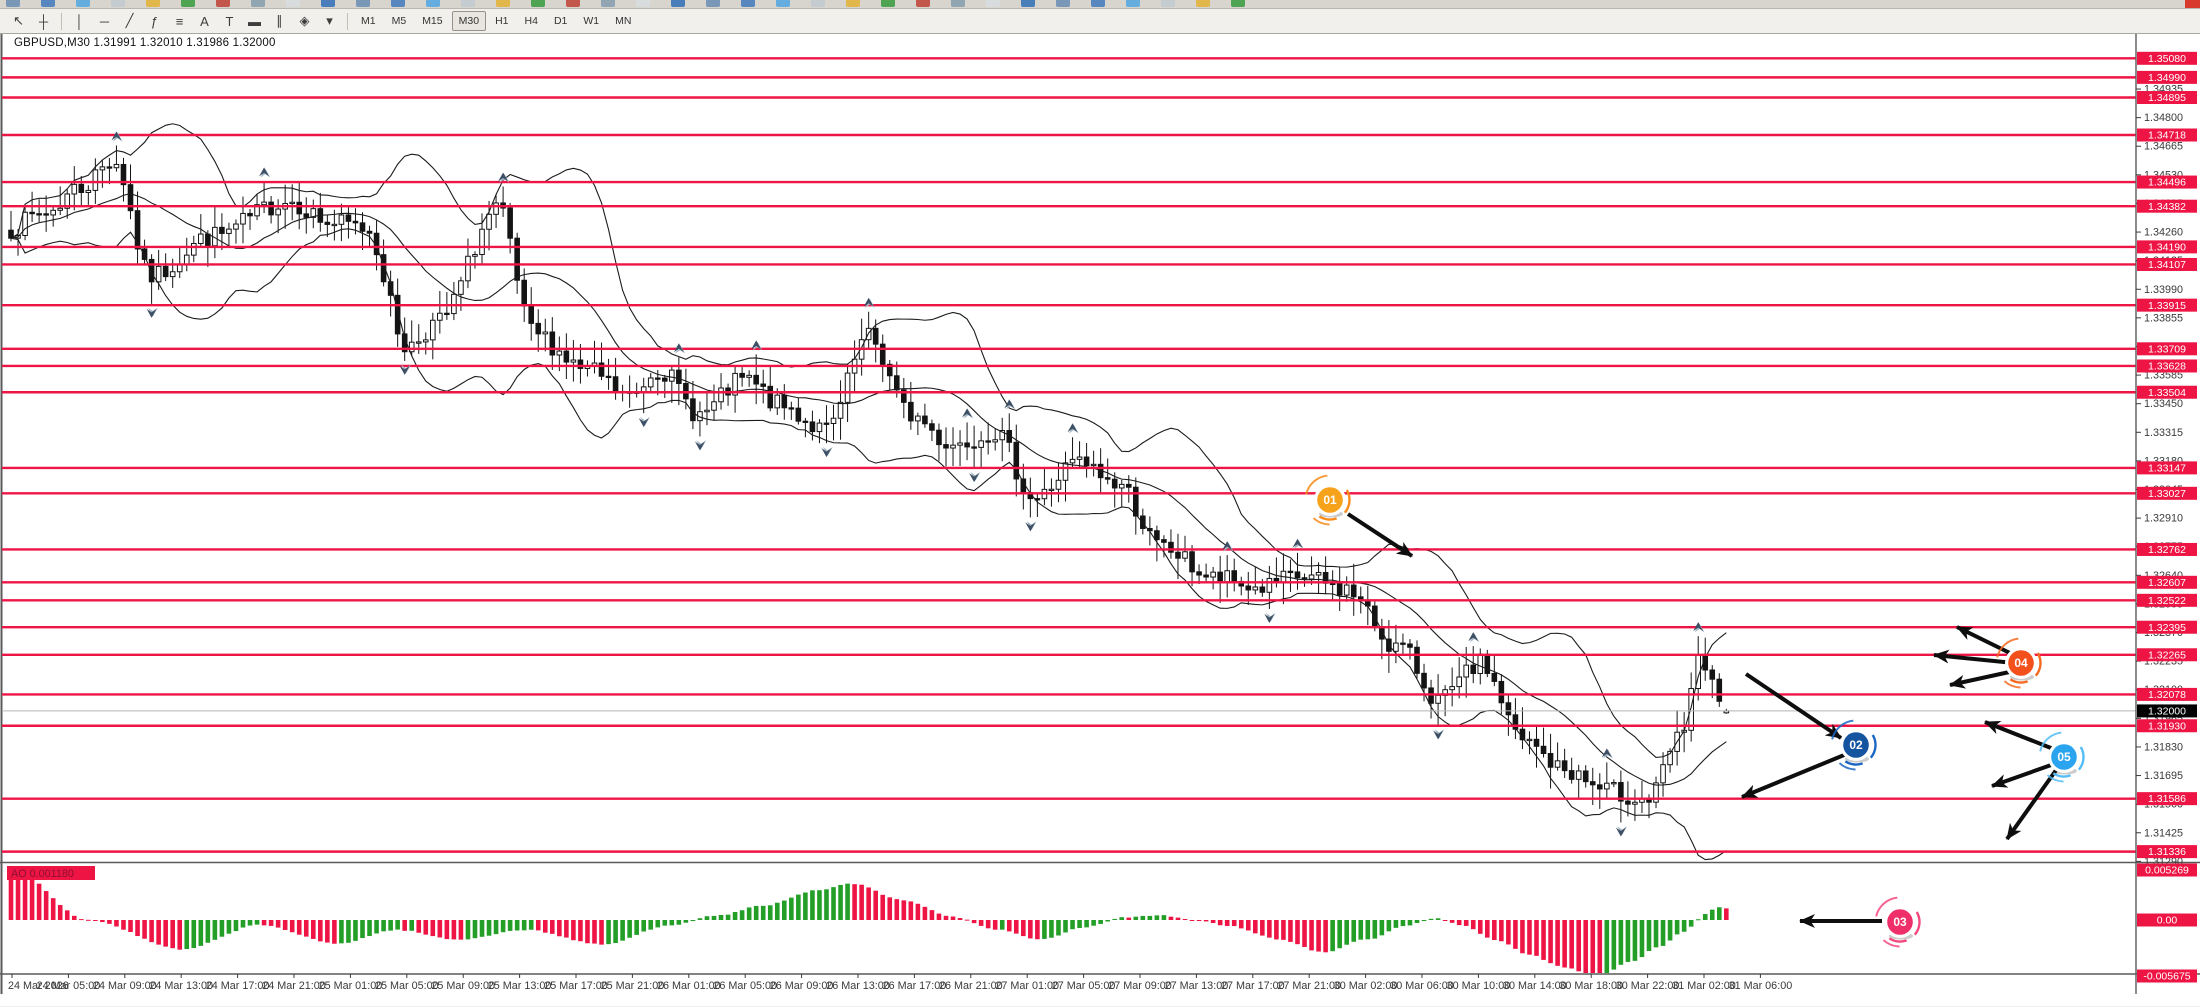  What do you see at coordinates (204, 21) in the screenshot?
I see `text-tool-button: A` at bounding box center [204, 21].